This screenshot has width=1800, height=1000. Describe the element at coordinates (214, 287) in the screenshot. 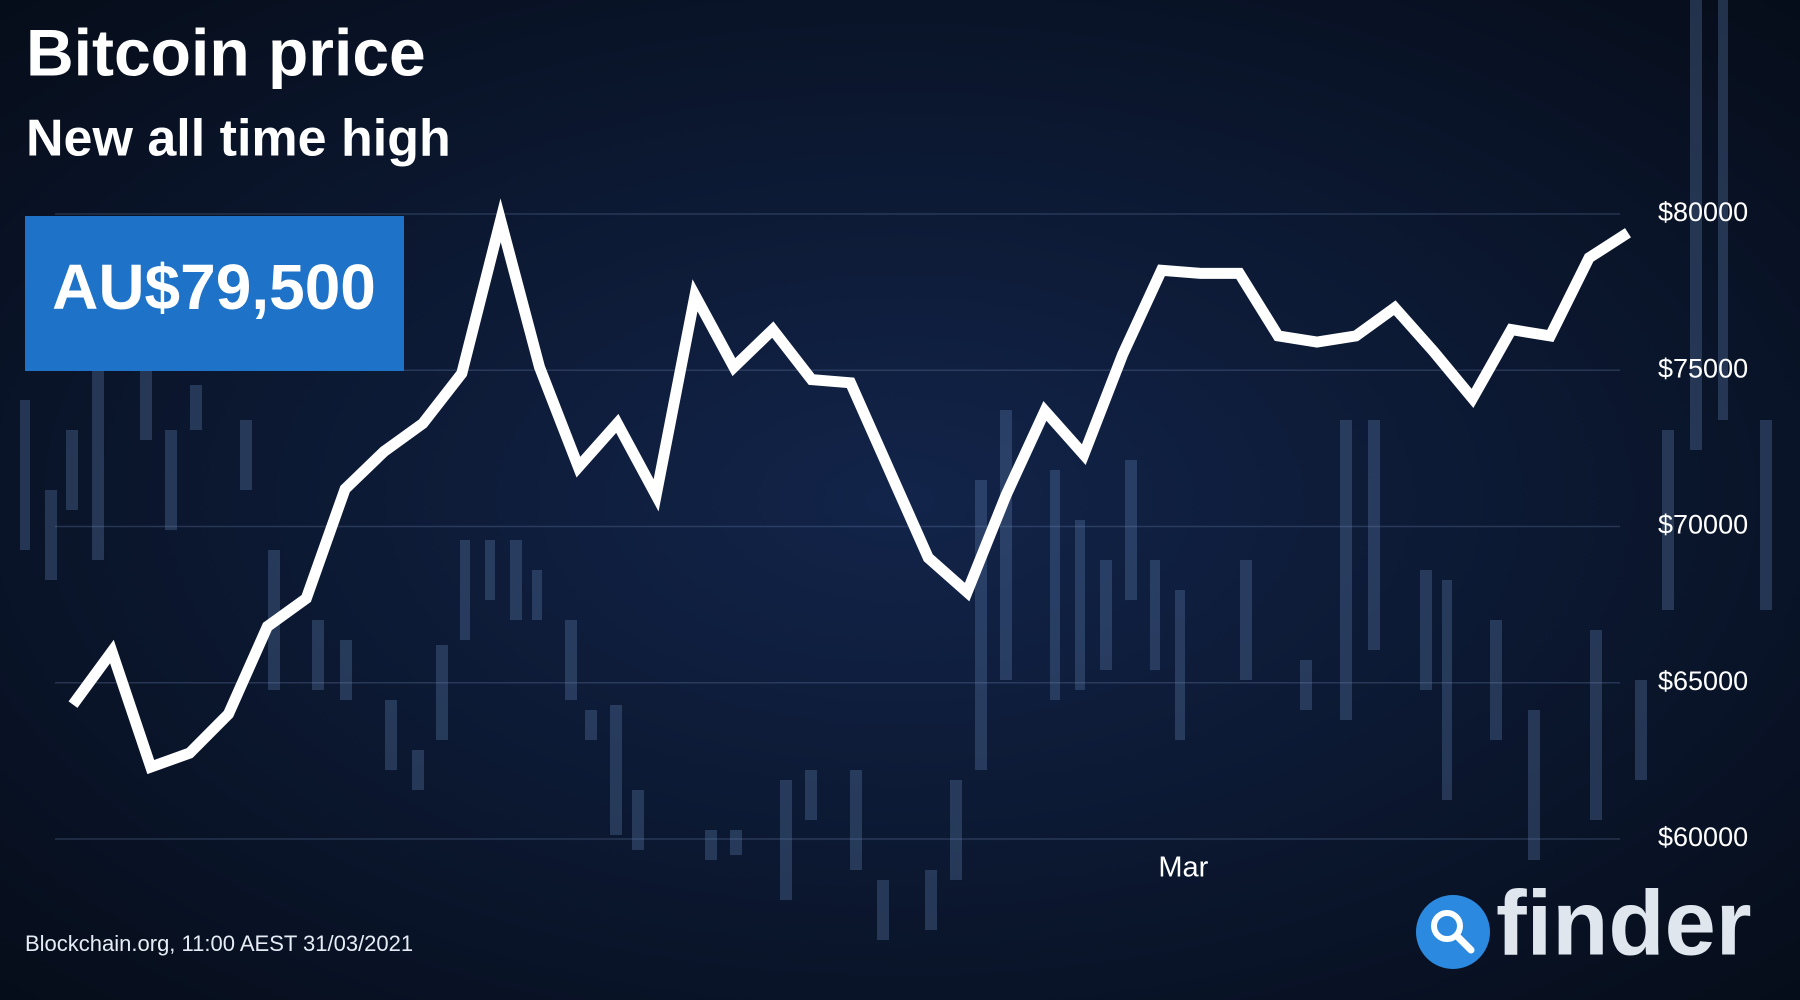

I see `price-label: AU$79,500` at that location.